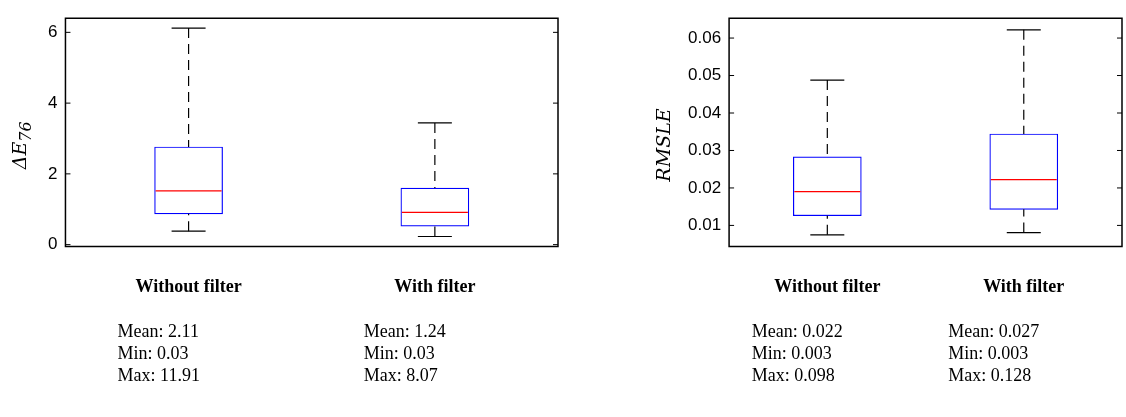  What do you see at coordinates (704, 225) in the screenshot?
I see `y-tick-label: 0.01` at bounding box center [704, 225].